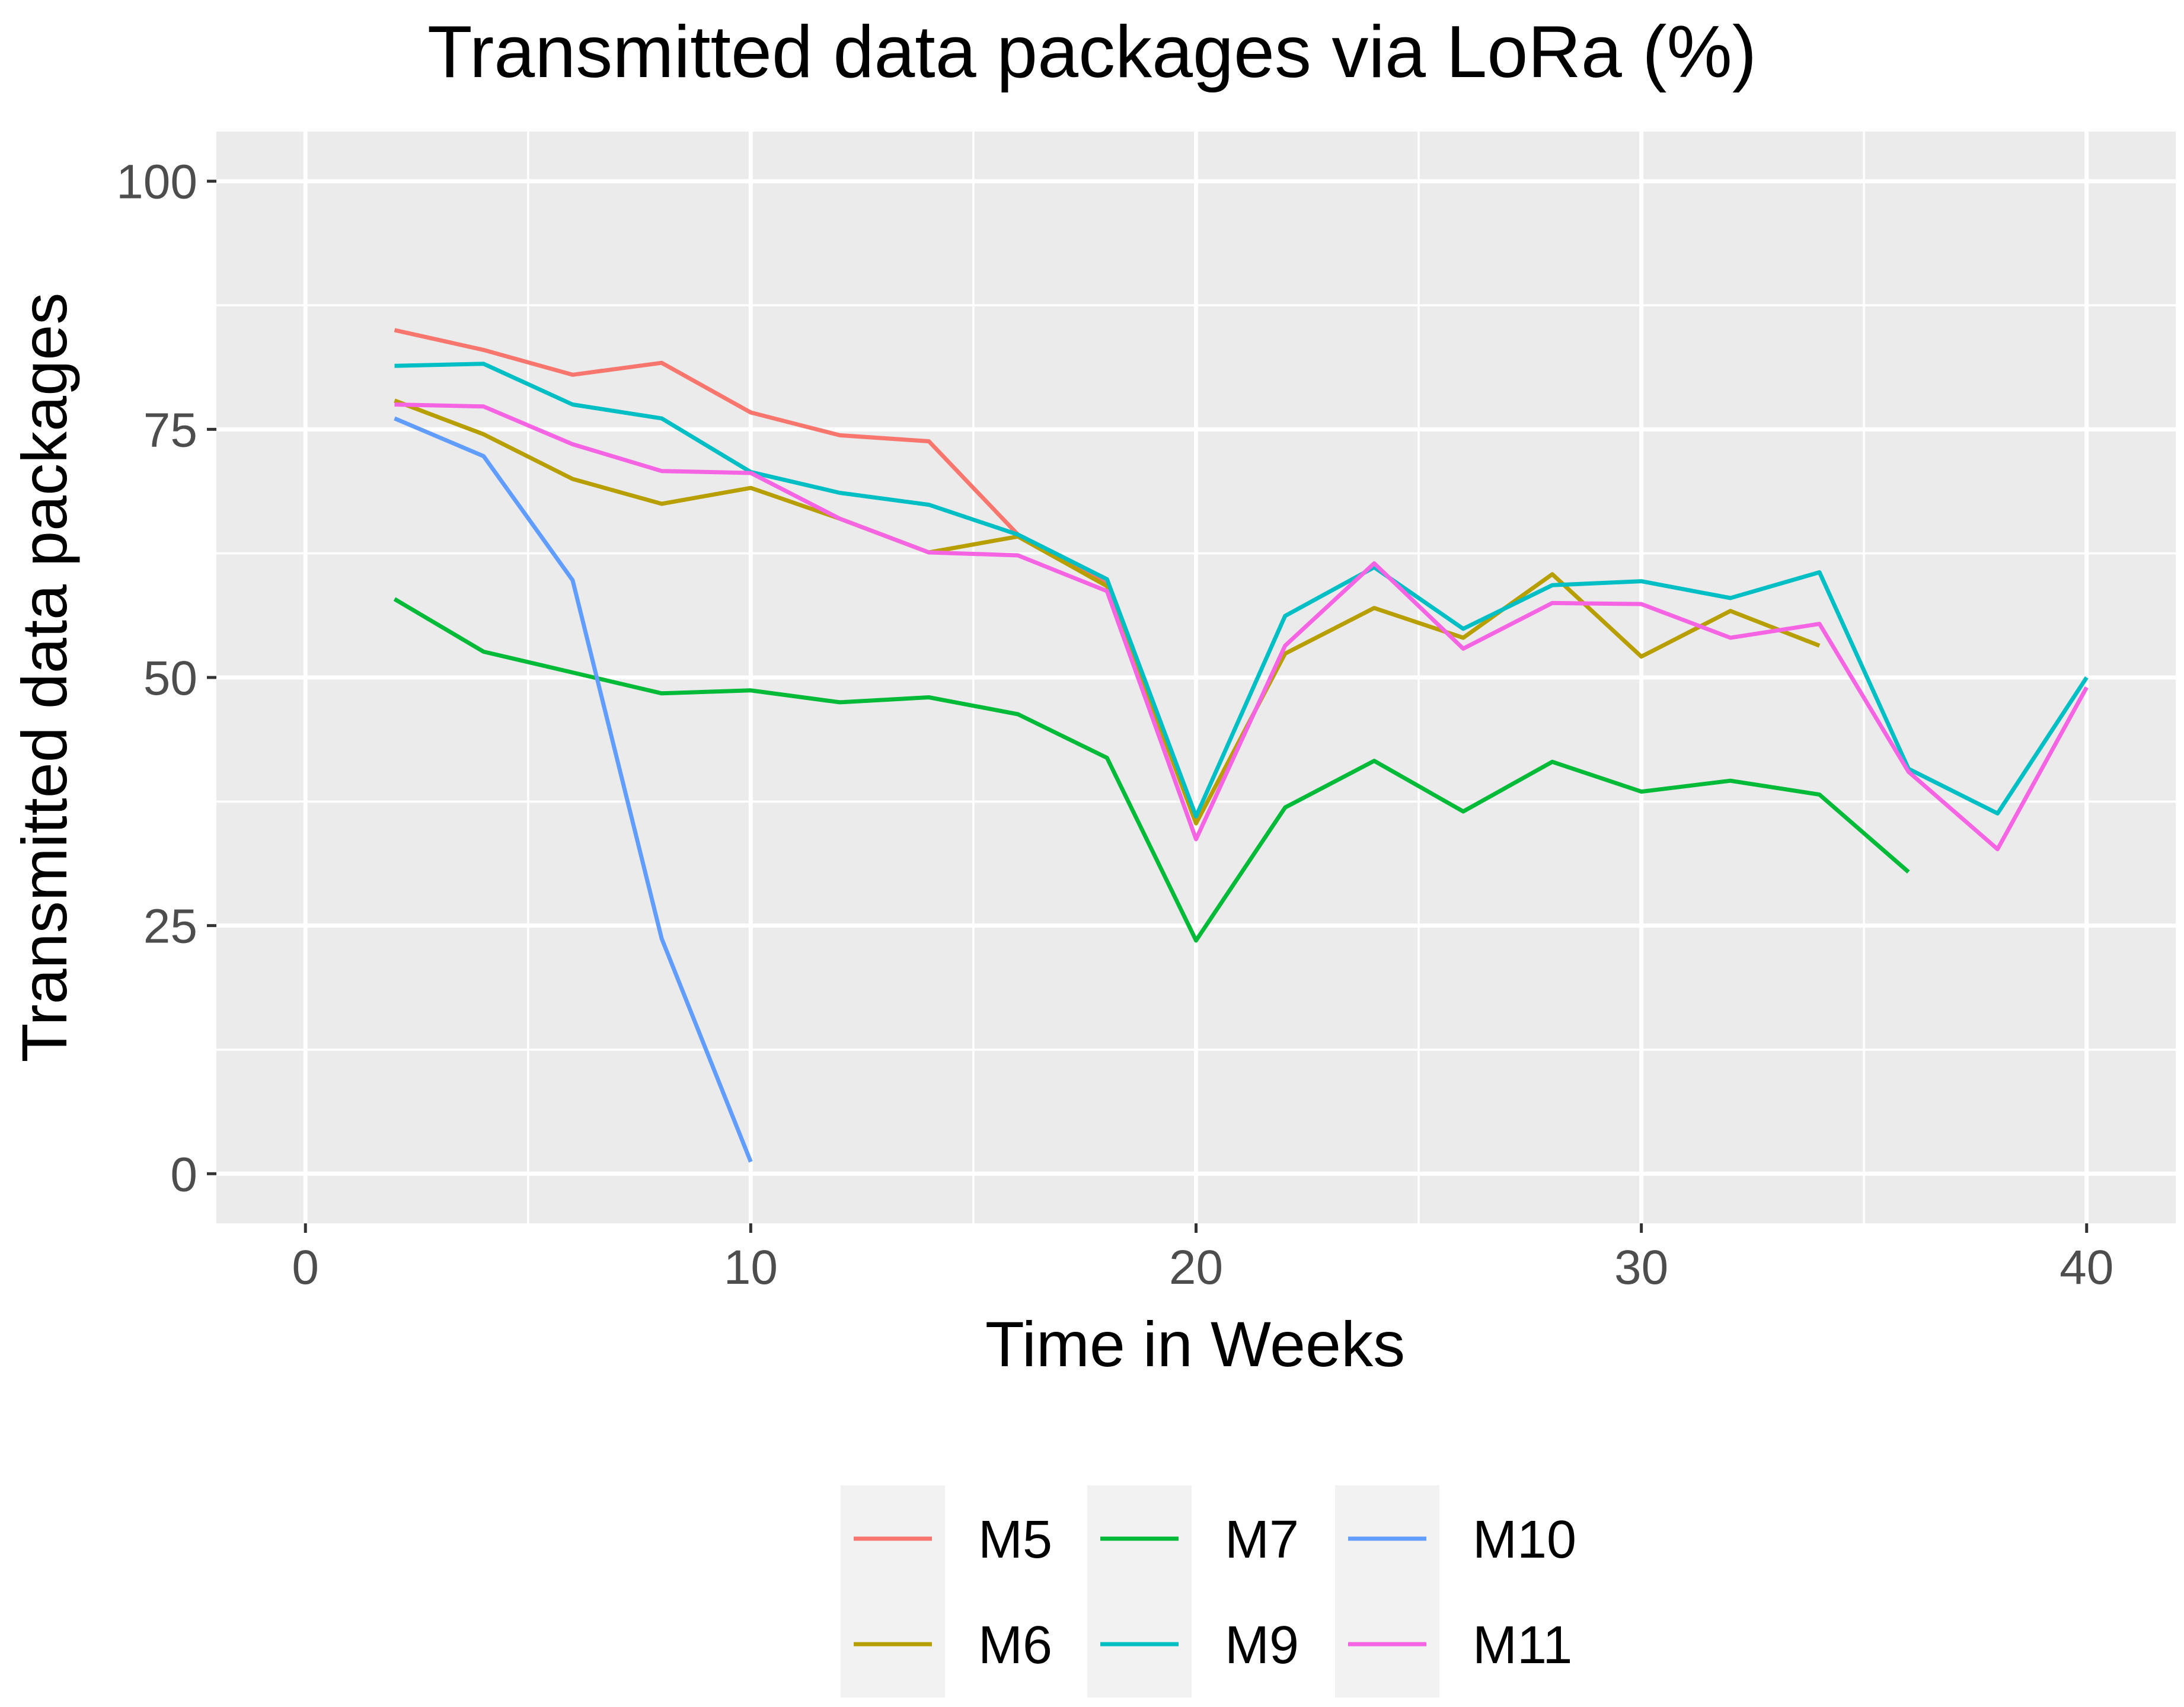 The width and height of the screenshot is (2184, 1707). I want to click on y-axis-title: Transmitted data packages, so click(44, 678).